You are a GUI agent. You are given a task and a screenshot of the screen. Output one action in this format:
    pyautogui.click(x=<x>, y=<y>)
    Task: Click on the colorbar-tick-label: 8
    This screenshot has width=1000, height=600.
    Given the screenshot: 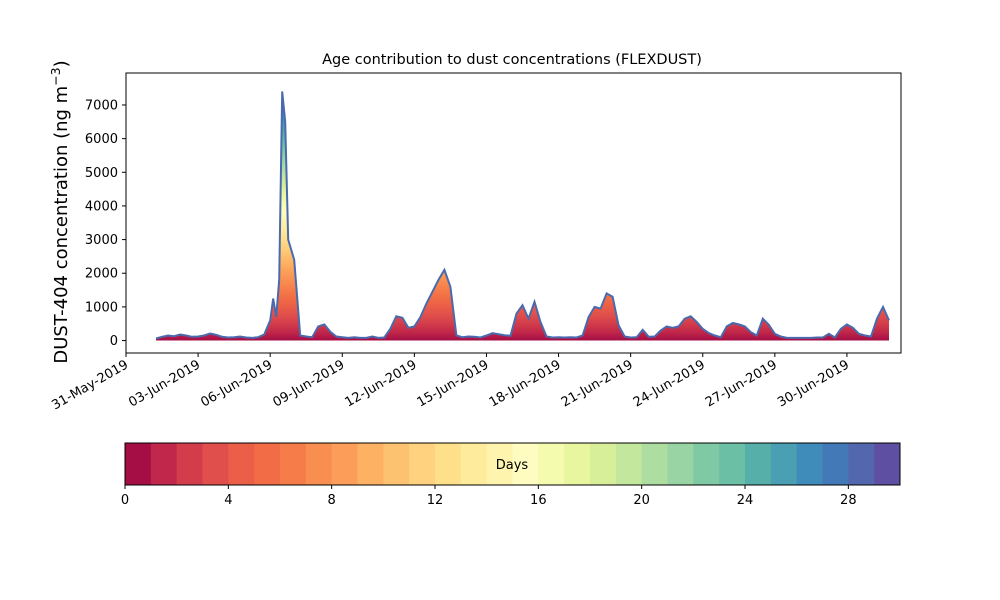 What is the action you would take?
    pyautogui.click(x=332, y=500)
    